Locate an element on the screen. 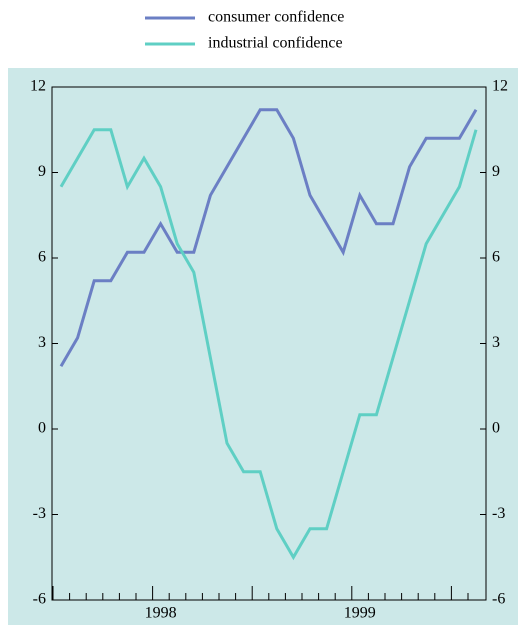 The height and width of the screenshot is (630, 522). y2-tick-label: 9 is located at coordinates (496, 171).